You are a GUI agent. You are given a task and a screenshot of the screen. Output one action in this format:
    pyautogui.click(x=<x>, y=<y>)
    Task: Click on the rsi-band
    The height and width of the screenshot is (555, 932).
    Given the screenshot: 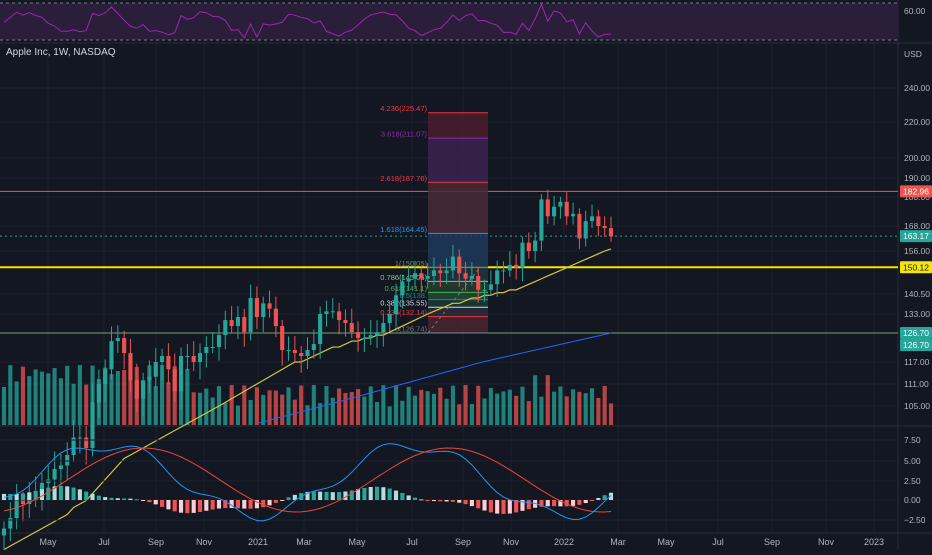 What is the action you would take?
    pyautogui.click(x=449, y=21)
    